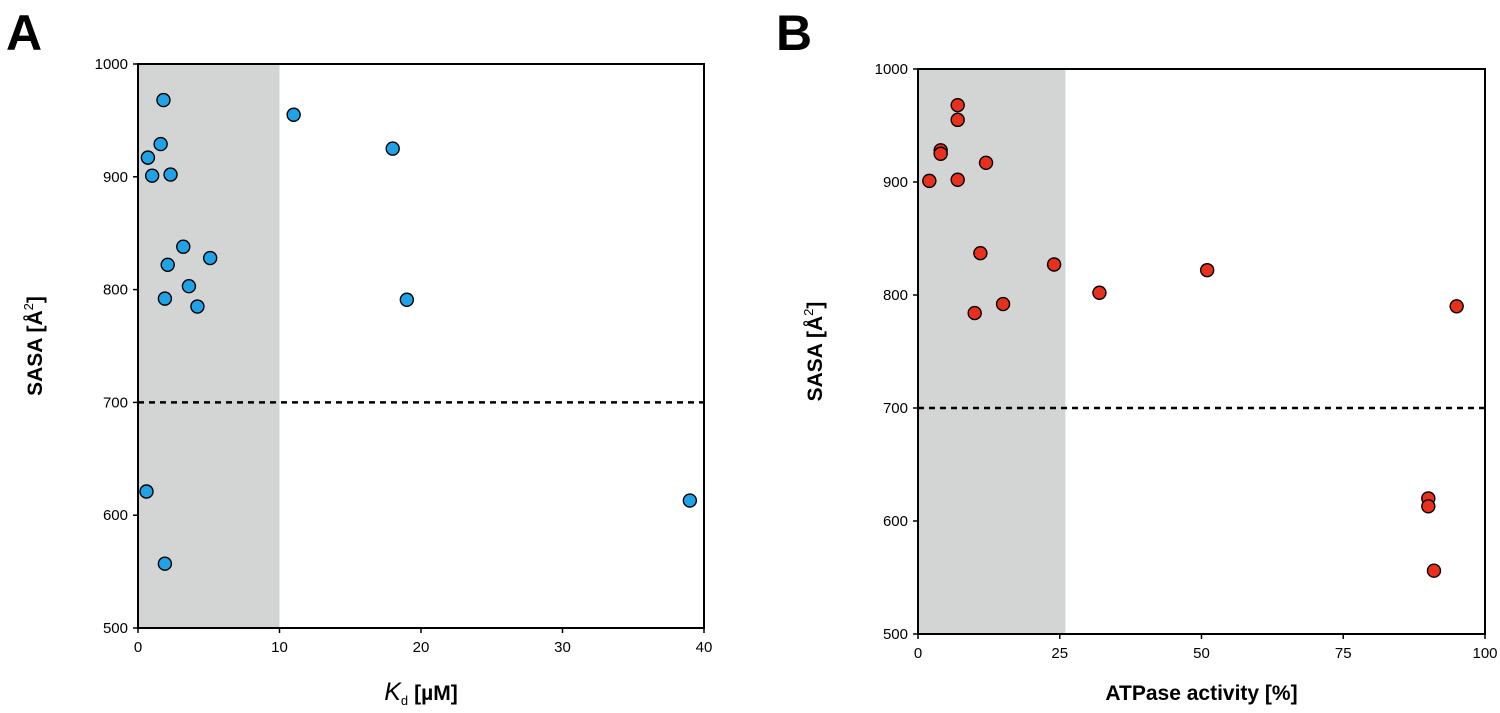 Image resolution: width=1500 pixels, height=713 pixels. I want to click on x-tick-label: 100, so click(1484, 653).